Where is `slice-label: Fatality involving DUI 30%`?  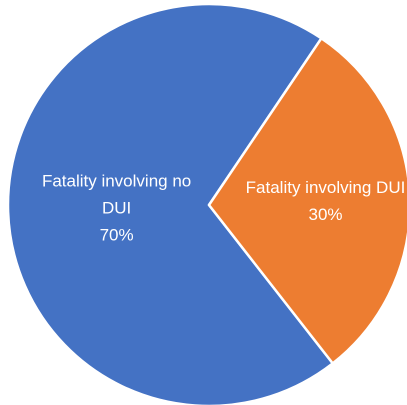
slice-label: Fatality involving DUI 30% is located at coordinates (324, 201).